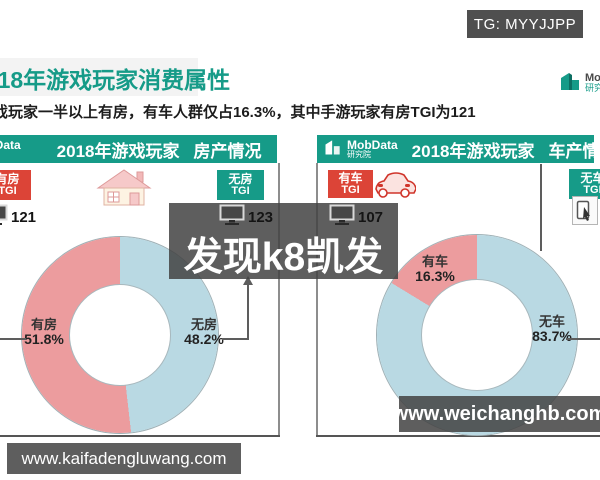  I want to click on tg-contact-watermark: TG: MYYJJPP, so click(525, 24).